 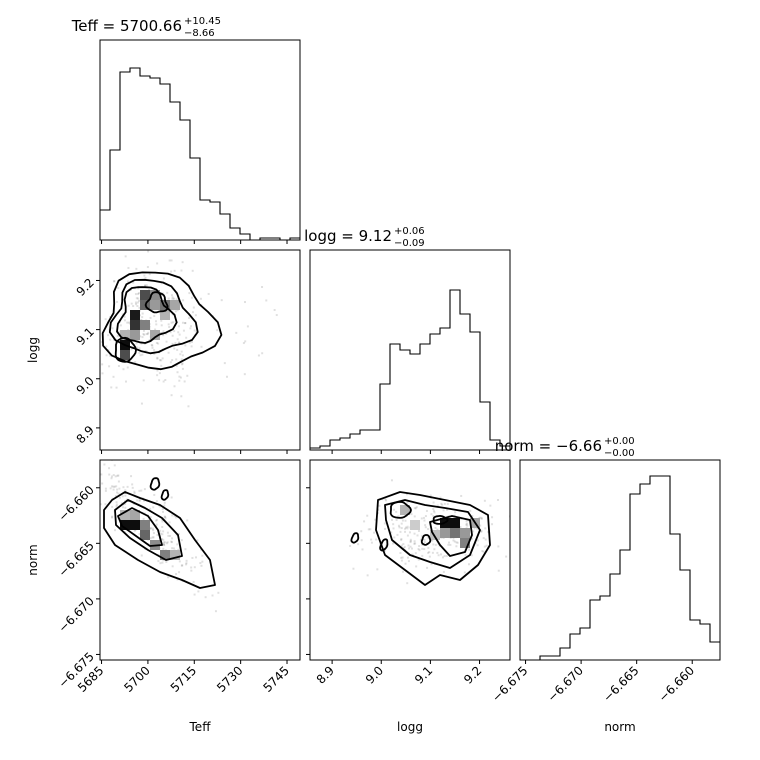 What do you see at coordinates (76, 558) in the screenshot?
I see `y-tick-label: −6.665` at bounding box center [76, 558].